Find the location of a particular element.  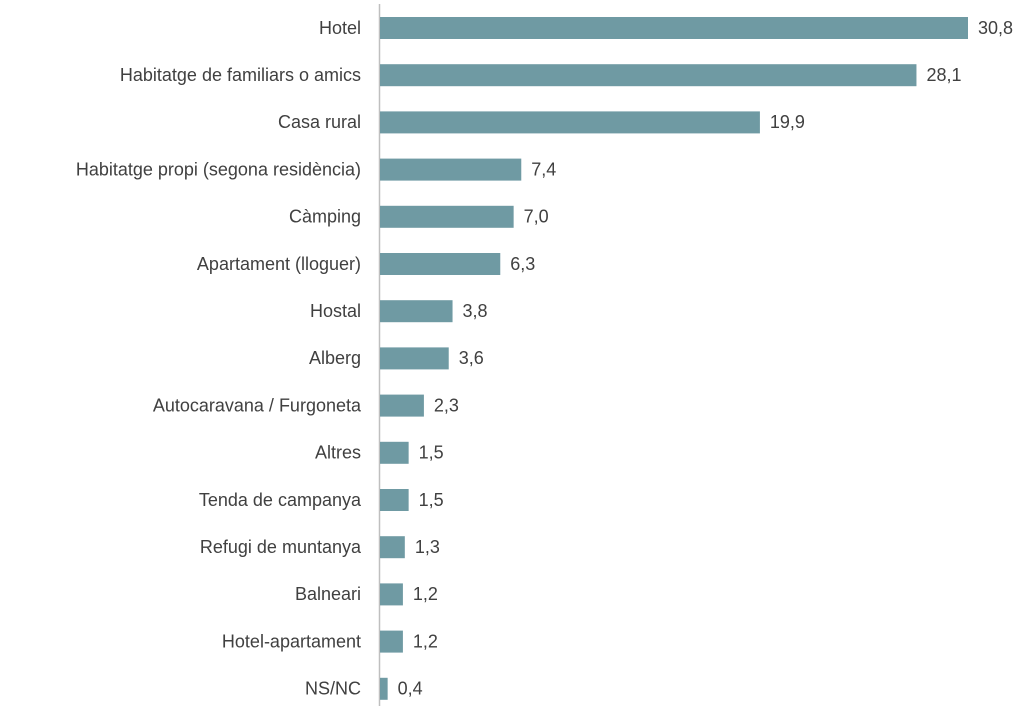

value-label: 19,9 is located at coordinates (787, 122).